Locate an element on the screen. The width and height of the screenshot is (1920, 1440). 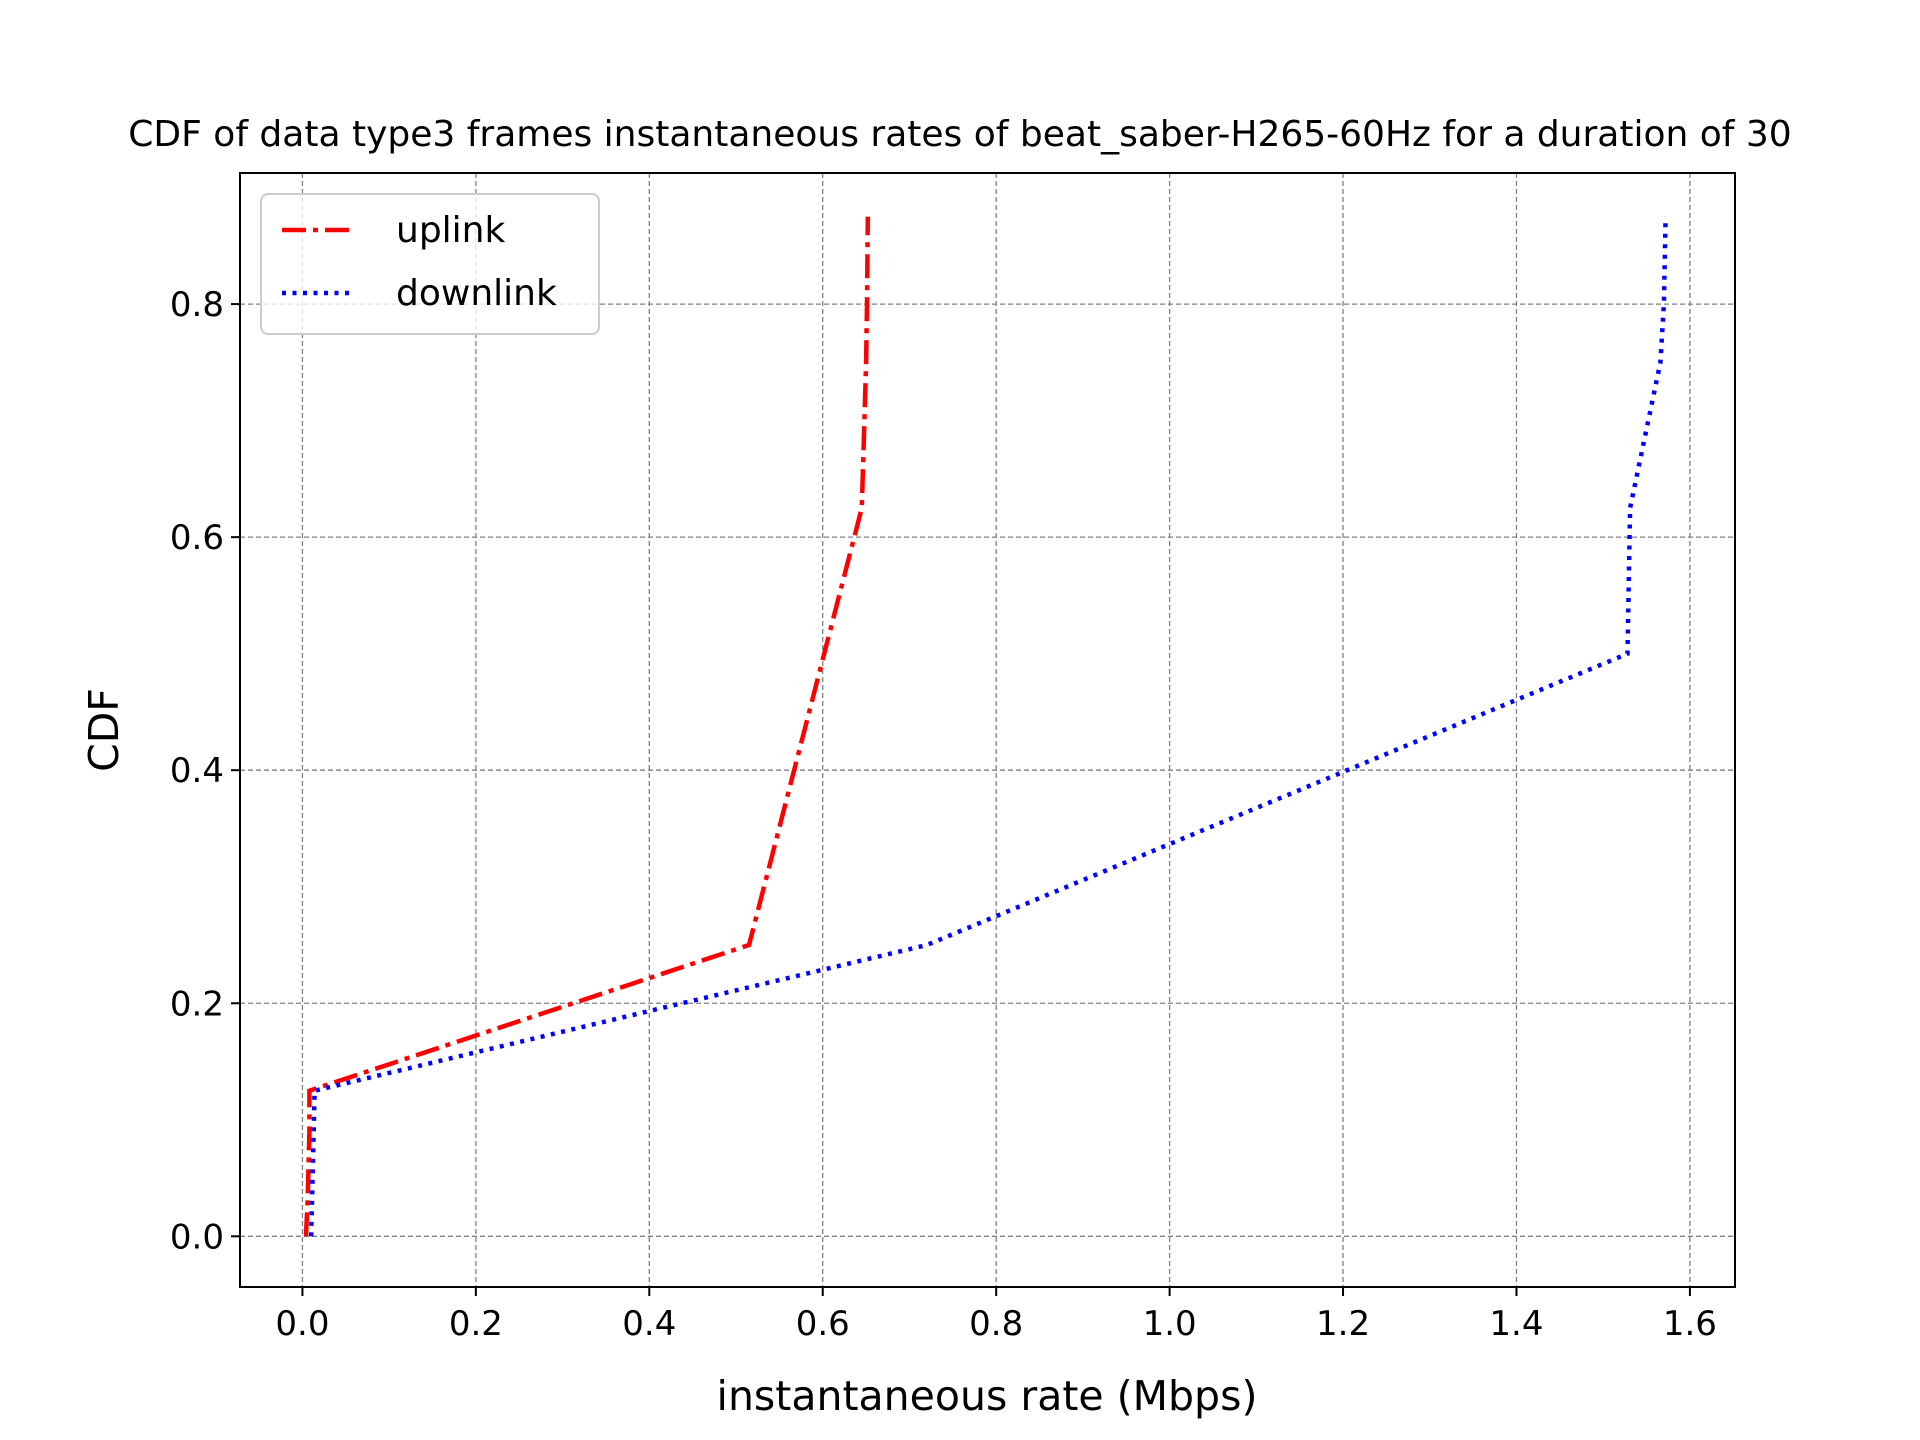
x-tick-label: 1.6 is located at coordinates (1690, 1324).